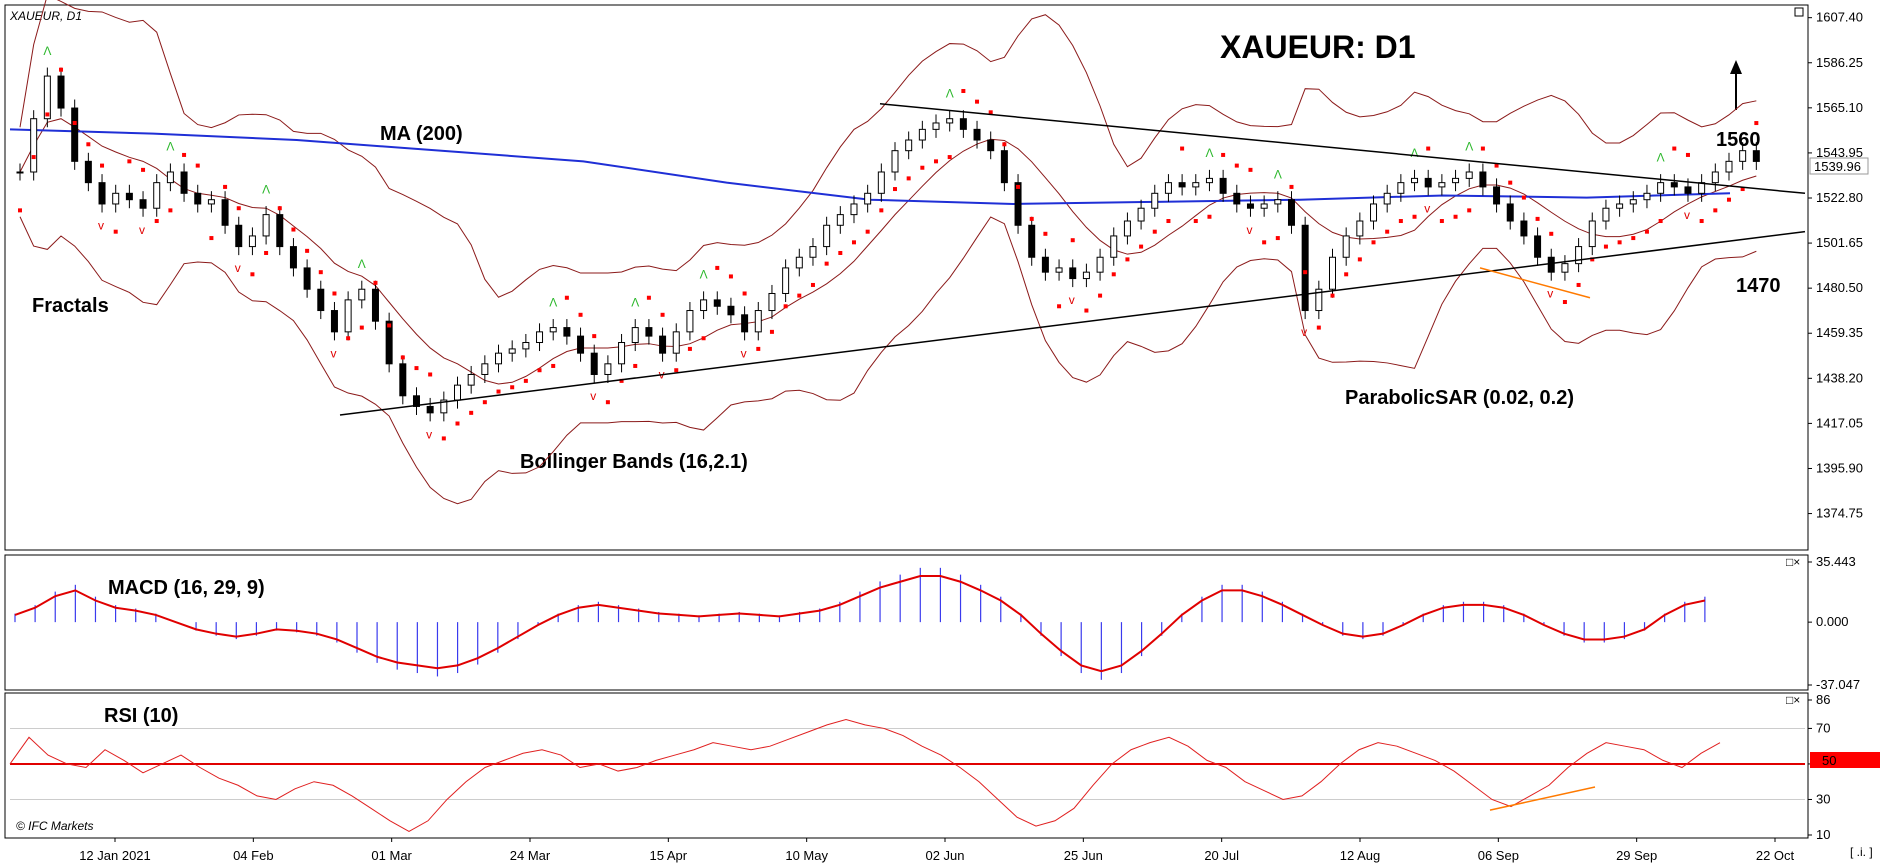  I want to click on y-tick-label: 1543.95, so click(1839, 152).